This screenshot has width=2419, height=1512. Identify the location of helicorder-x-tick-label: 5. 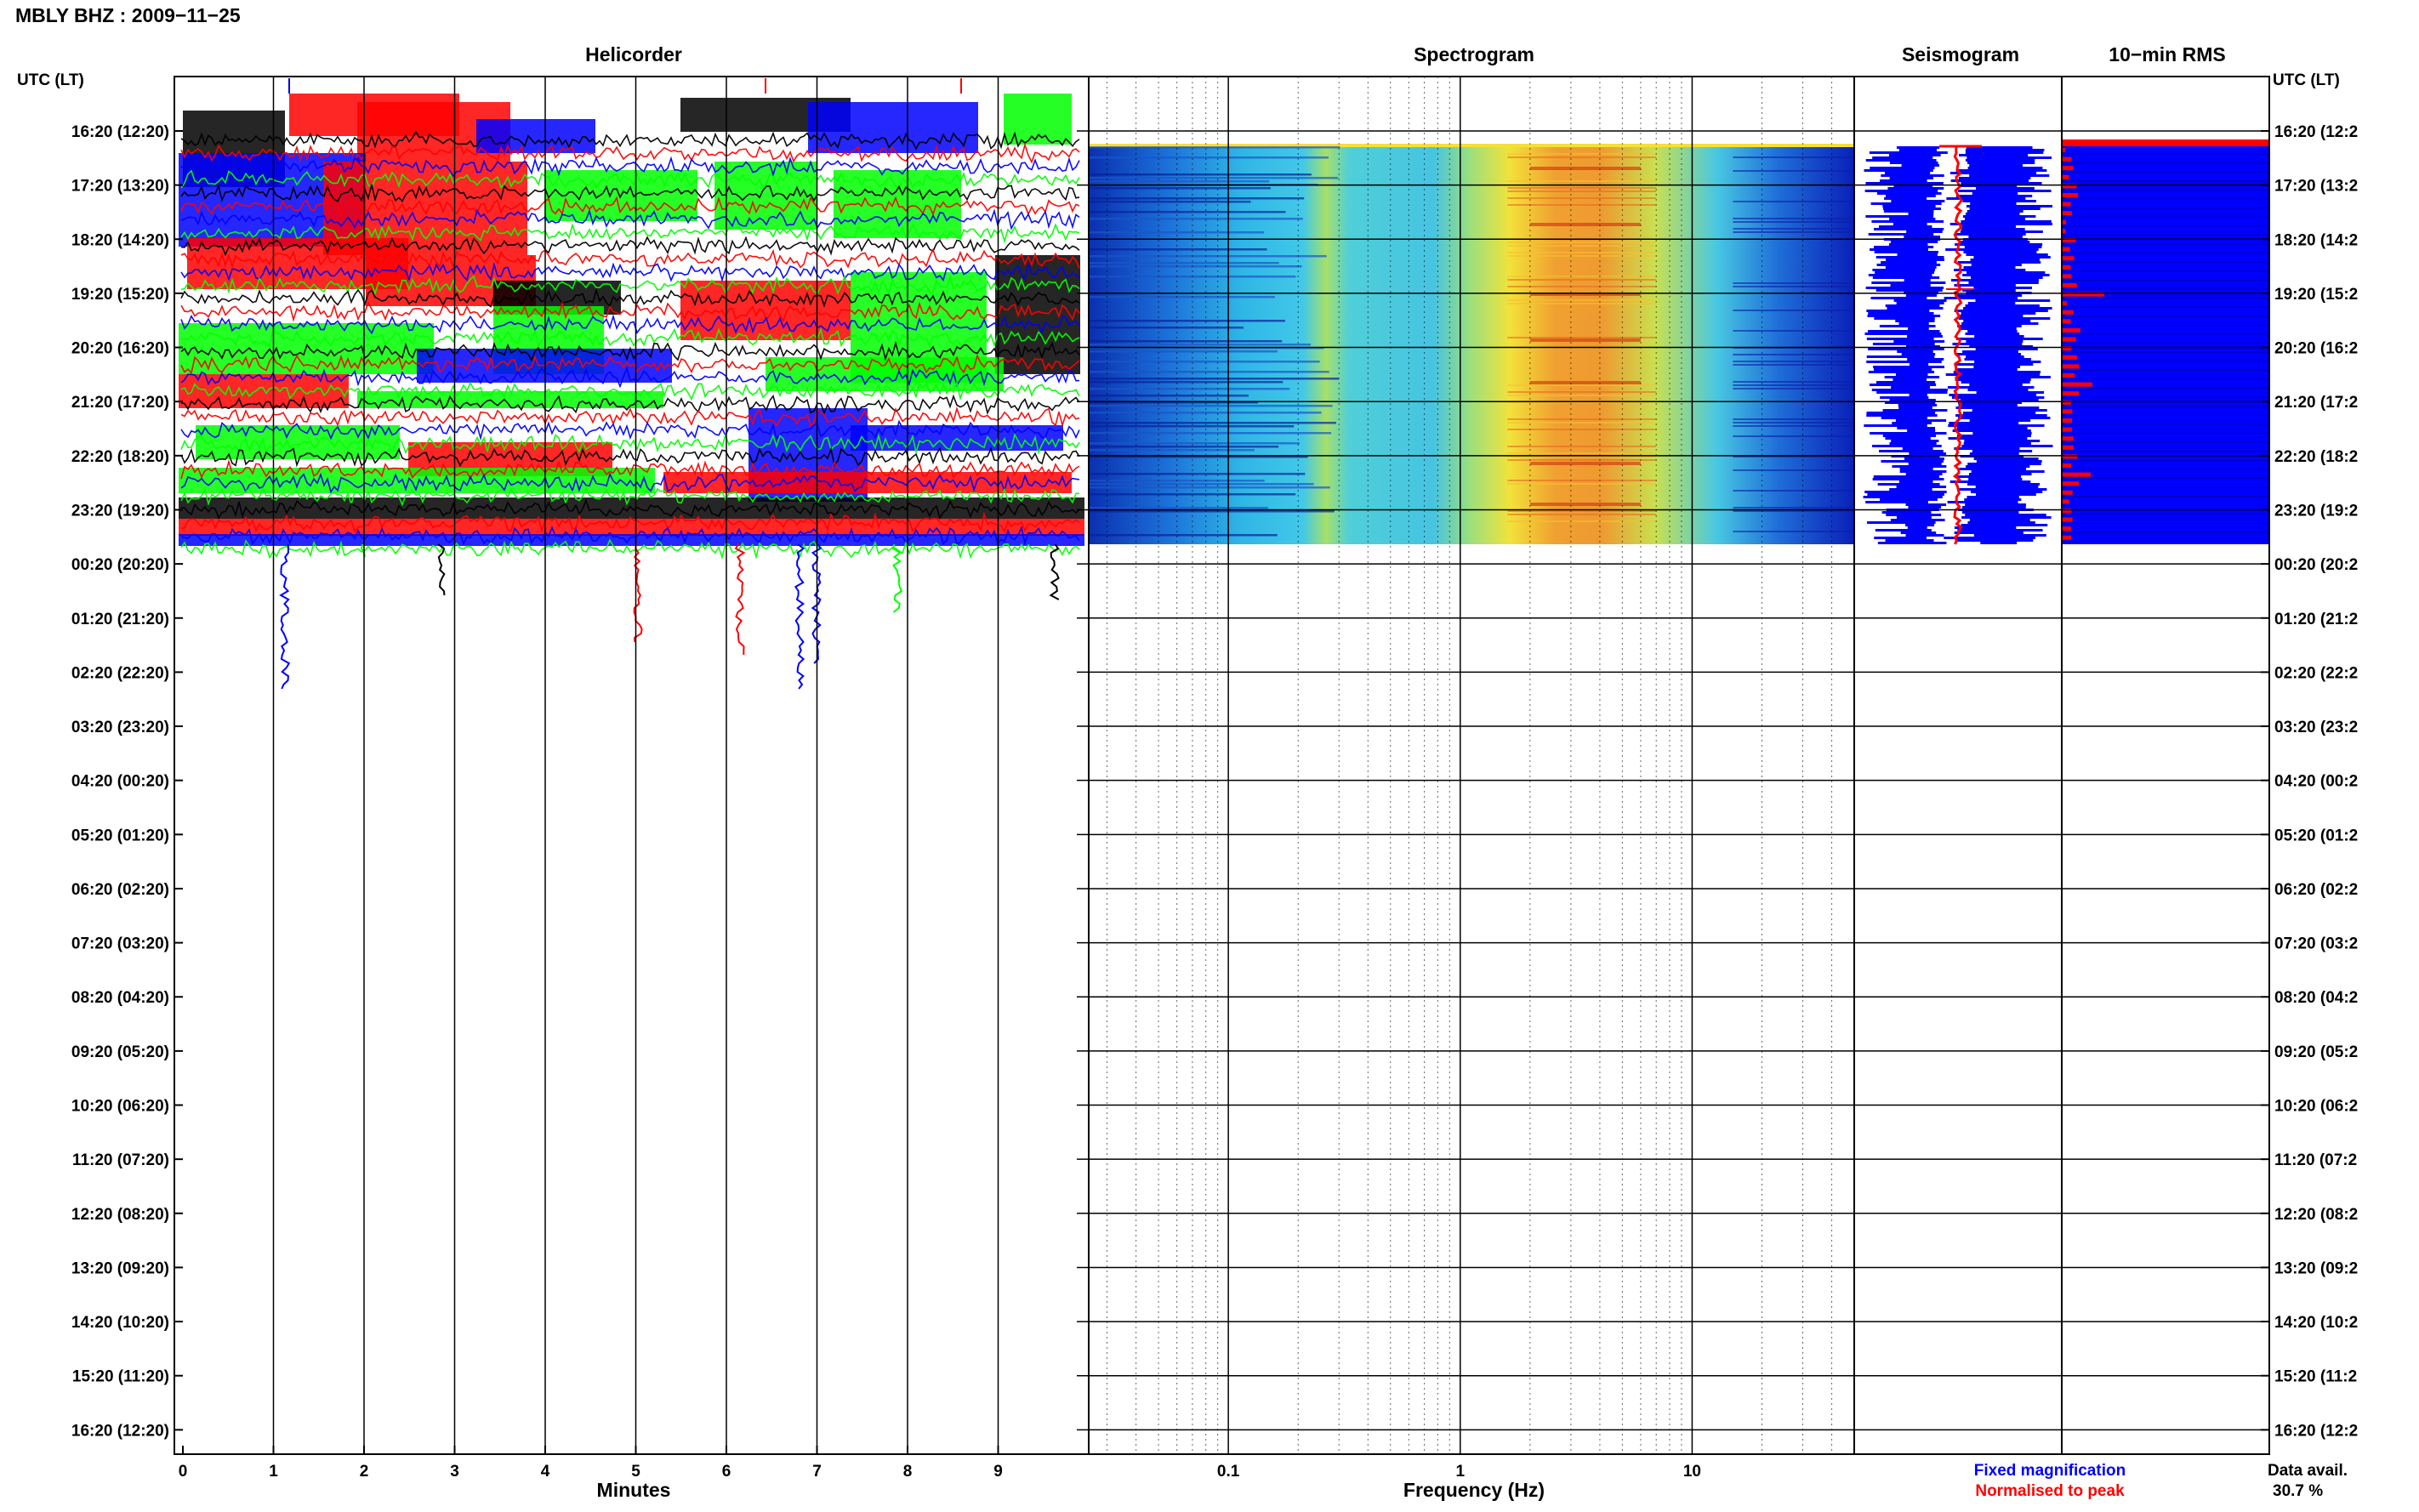
(635, 1472).